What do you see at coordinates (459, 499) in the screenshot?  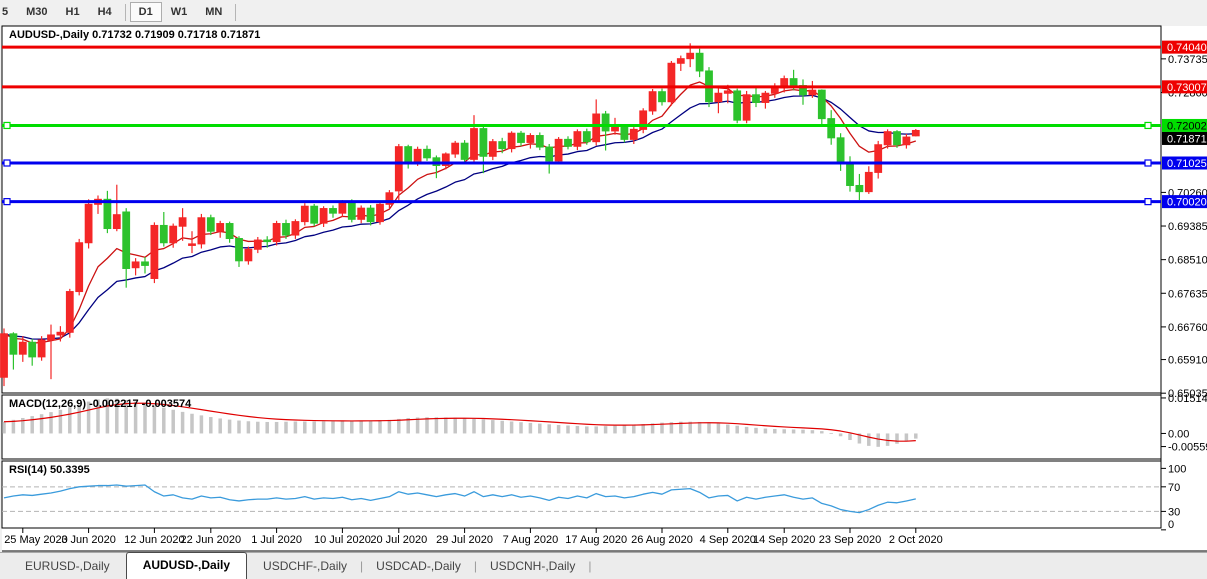 I see `rsi-line` at bounding box center [459, 499].